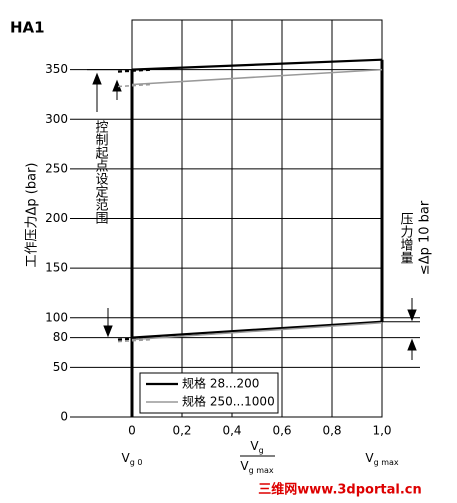 The width and height of the screenshot is (457, 503). I want to click on y-tick-label: 80, so click(60, 337).